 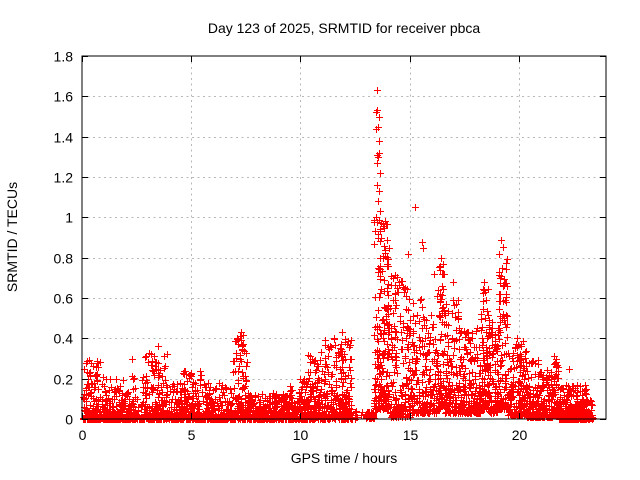 I want to click on y-tick-label: 0.4, so click(x=64, y=339).